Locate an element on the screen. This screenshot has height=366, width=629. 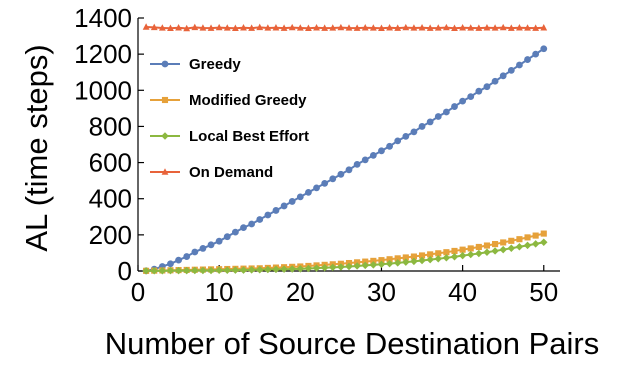
x-axis-title: Number of Source Destination Pairs is located at coordinates (352, 343).